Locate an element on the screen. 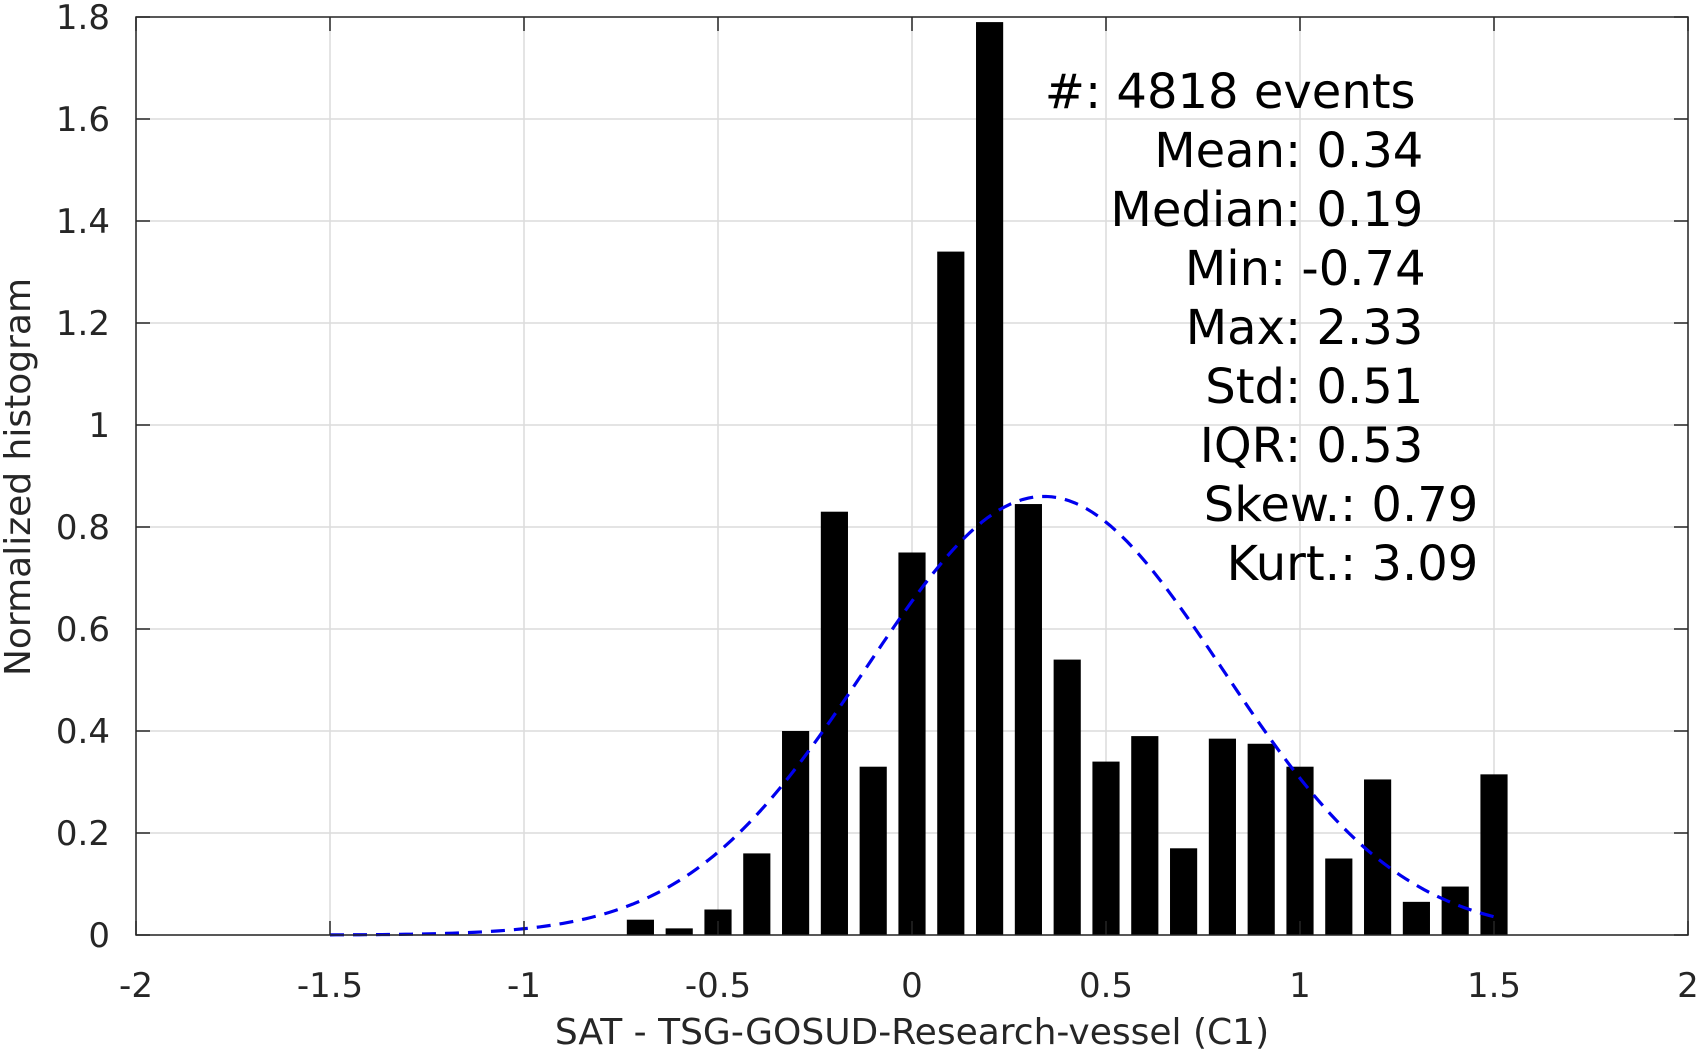 The height and width of the screenshot is (1053, 1703). y-tick-label: 1 is located at coordinates (99, 426).